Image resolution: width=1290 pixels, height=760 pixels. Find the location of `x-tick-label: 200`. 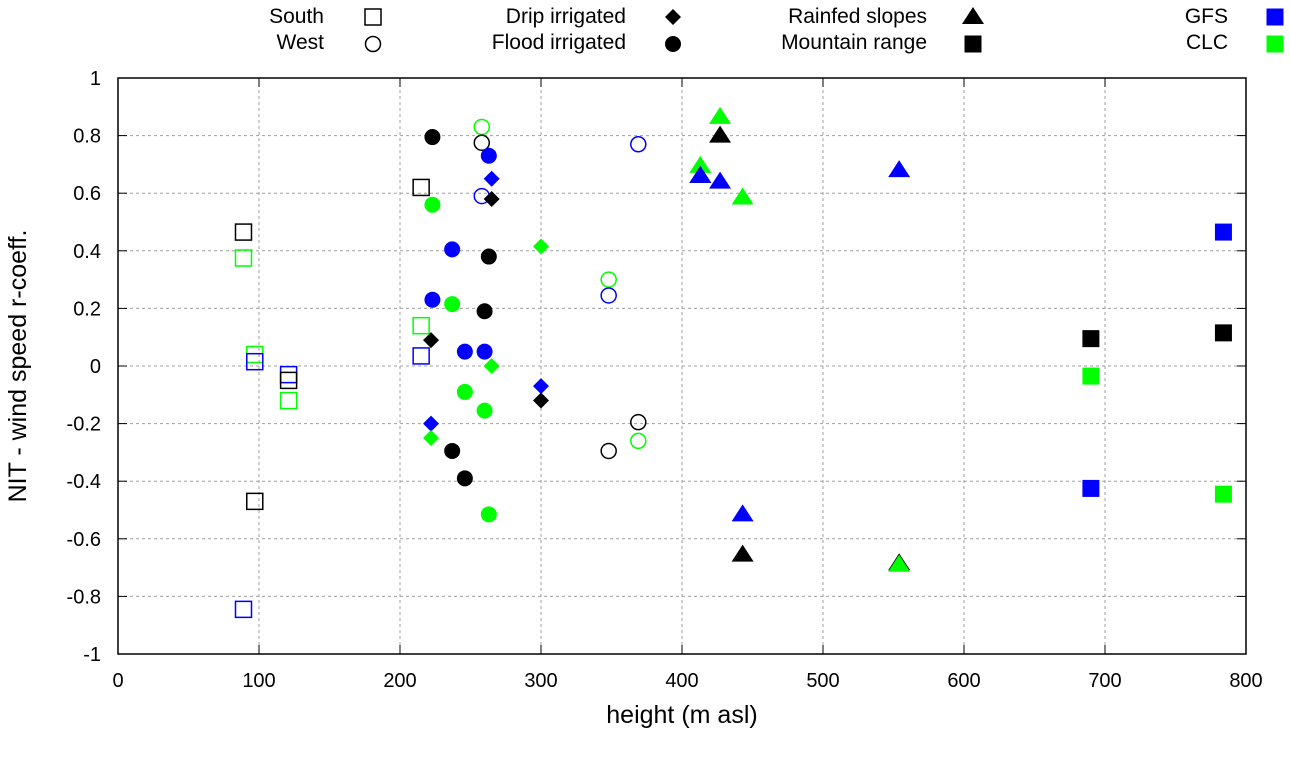

x-tick-label: 200 is located at coordinates (399, 681).